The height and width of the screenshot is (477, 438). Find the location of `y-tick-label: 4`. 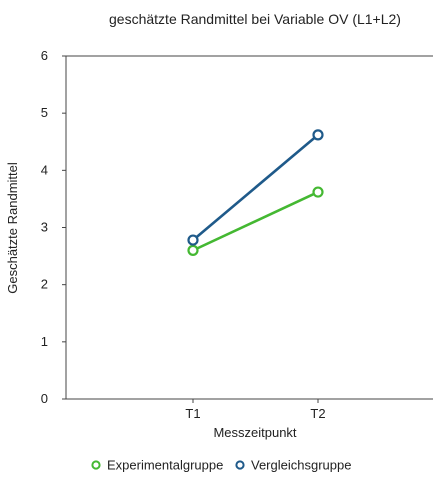

y-tick-label: 4 is located at coordinates (44, 169).